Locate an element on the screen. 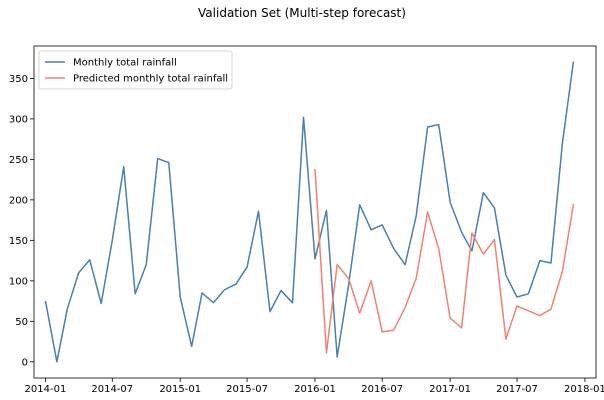 The height and width of the screenshot is (400, 604). x-tick-label: 2015-07 is located at coordinates (247, 389).